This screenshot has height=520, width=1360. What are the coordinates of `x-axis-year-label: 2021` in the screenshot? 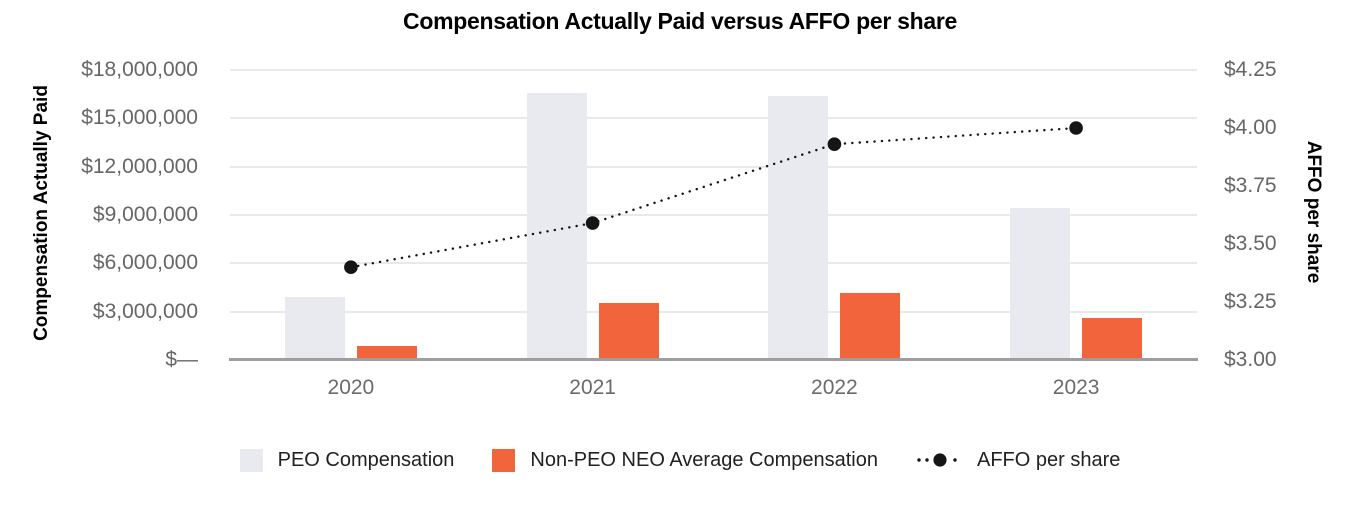 It's located at (592, 387).